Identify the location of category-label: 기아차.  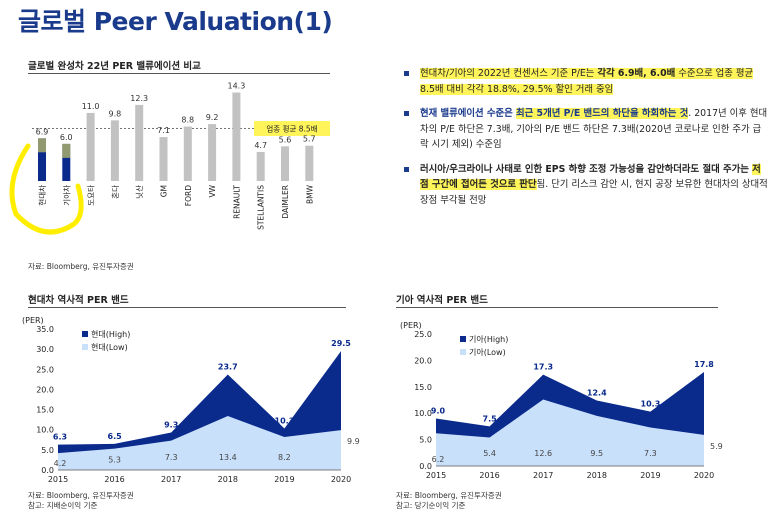
(66, 195).